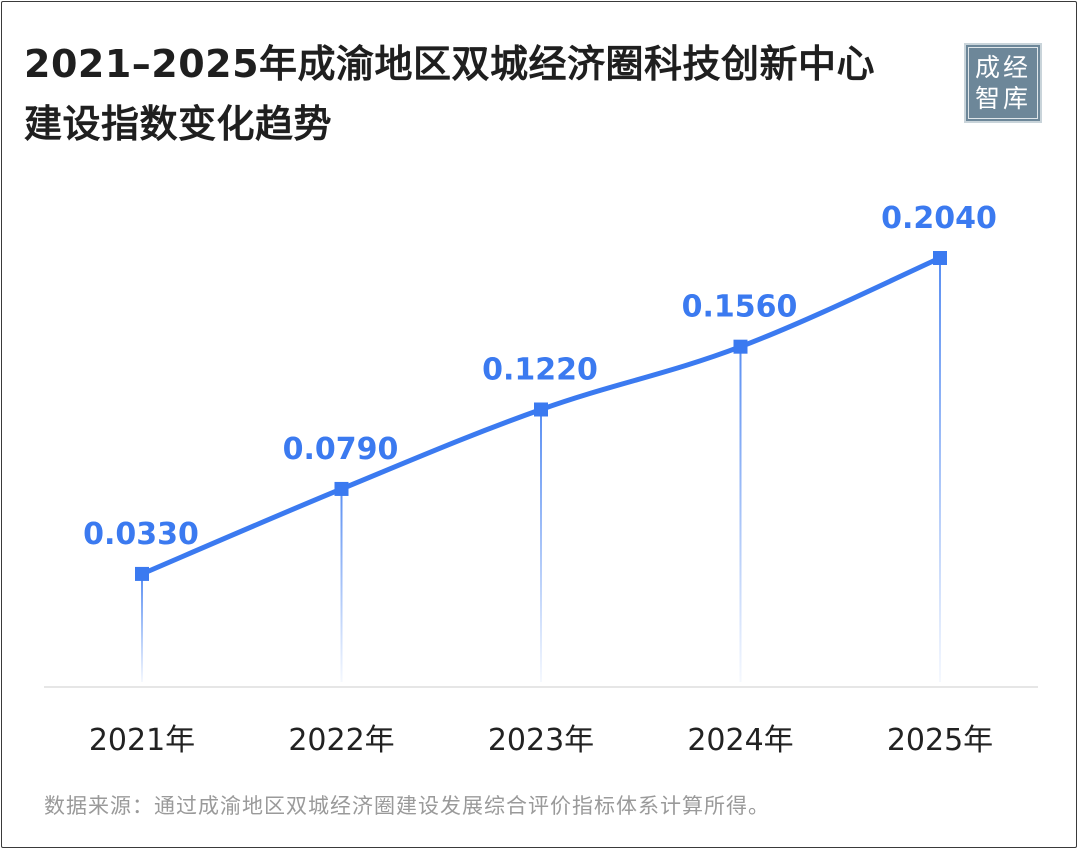  What do you see at coordinates (1002, 98) in the screenshot?
I see `logo-text-line-2: 智库` at bounding box center [1002, 98].